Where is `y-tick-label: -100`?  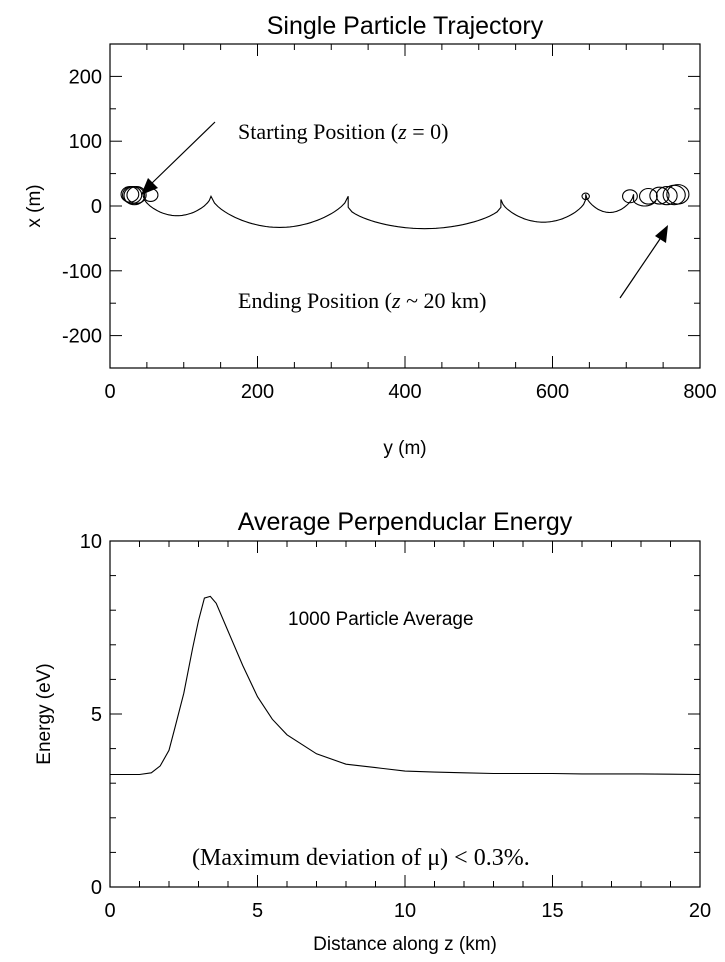
y-tick-label: -100 is located at coordinates (82, 272).